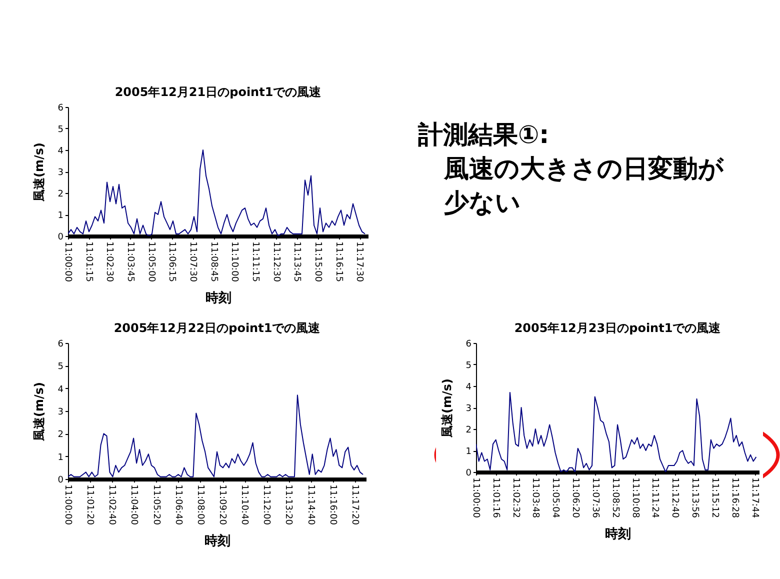 Image resolution: width=780 pixels, height=579 pixels. What do you see at coordinates (151, 262) in the screenshot?
I see `x-tick-label: 11:05:00` at bounding box center [151, 262].